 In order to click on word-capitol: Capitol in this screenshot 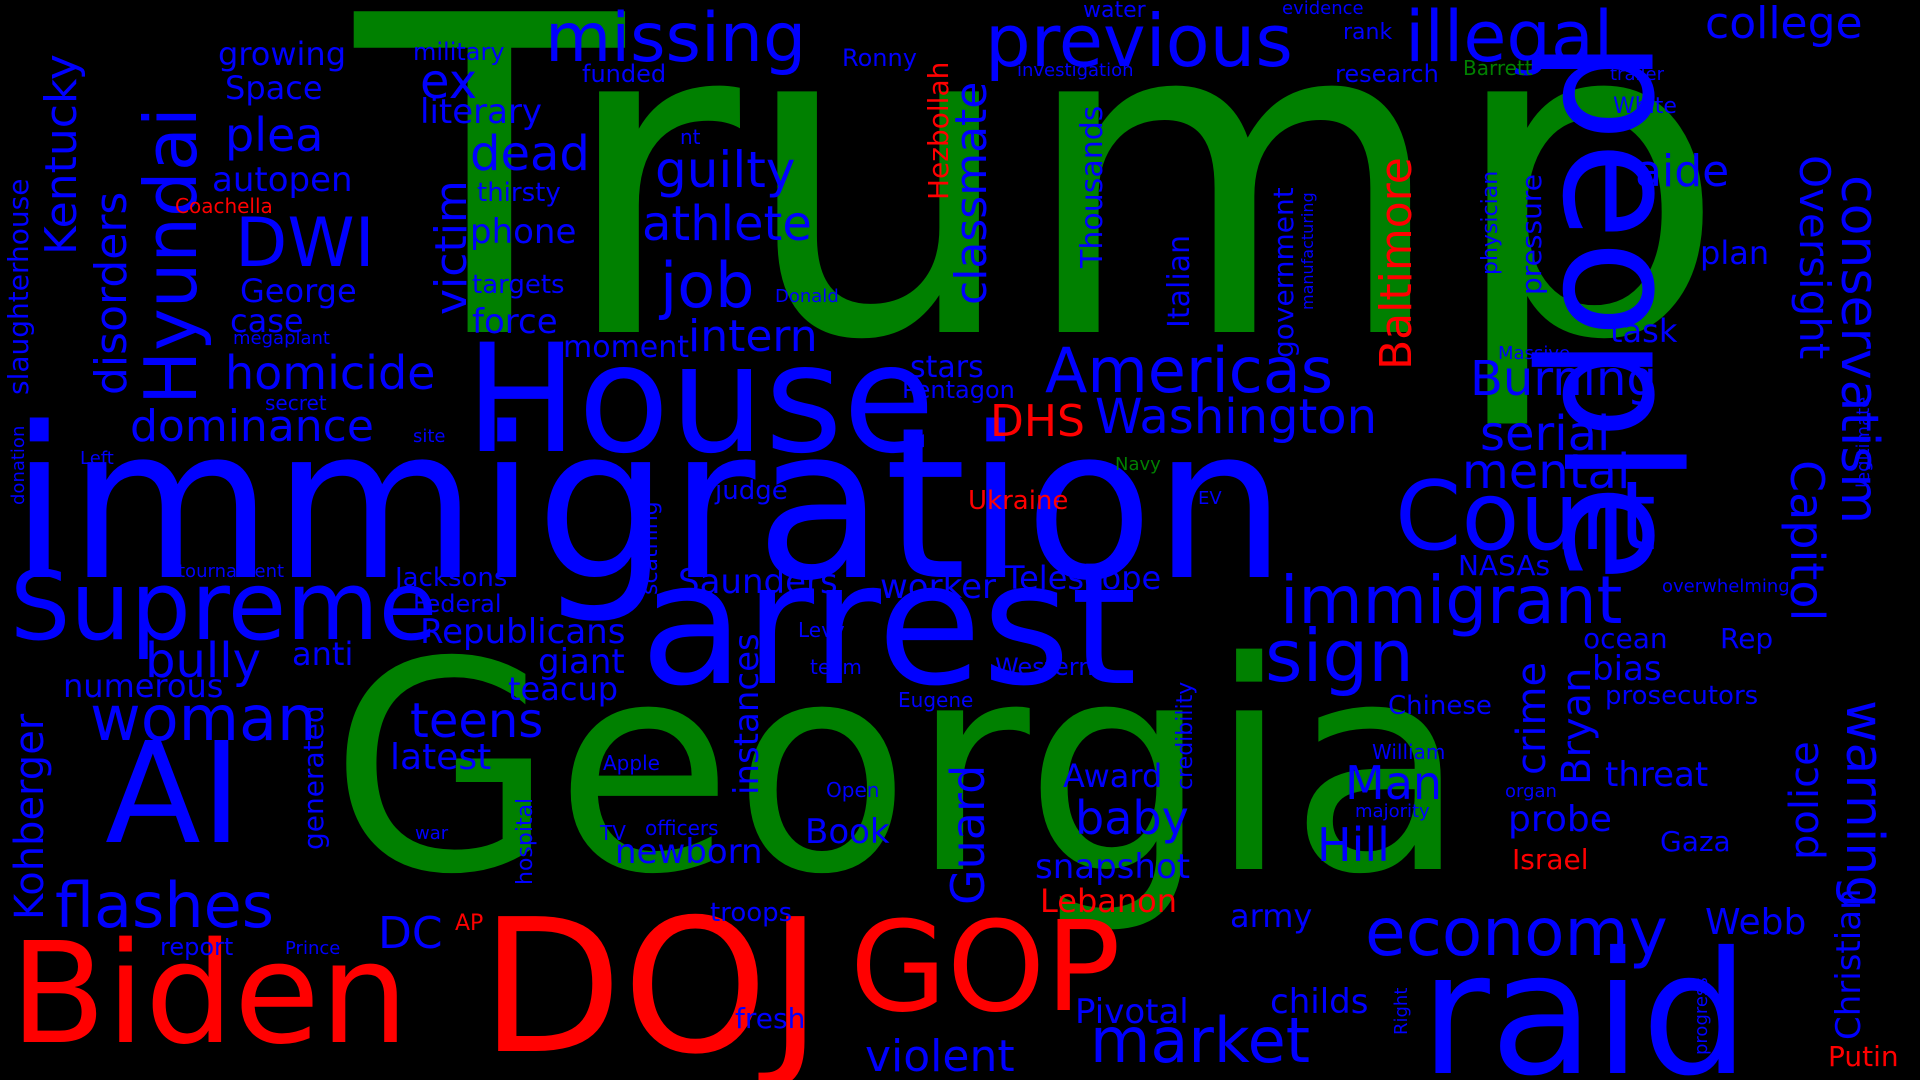, I will do `click(1807, 541)`.